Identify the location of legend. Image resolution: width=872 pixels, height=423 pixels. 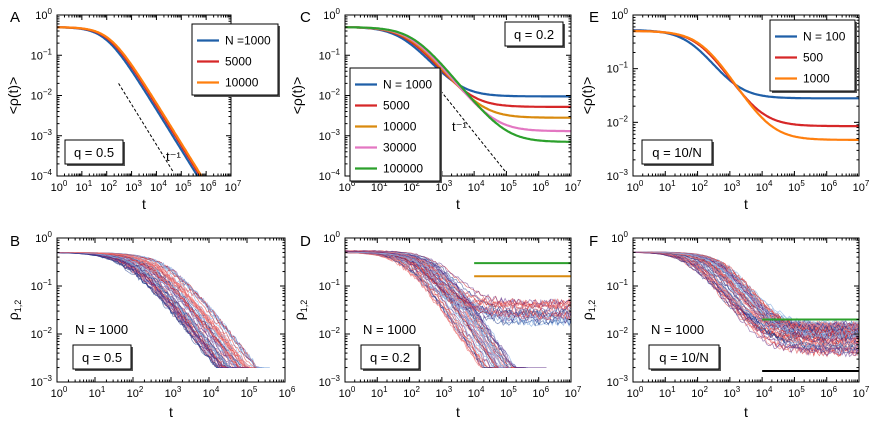
(395, 124).